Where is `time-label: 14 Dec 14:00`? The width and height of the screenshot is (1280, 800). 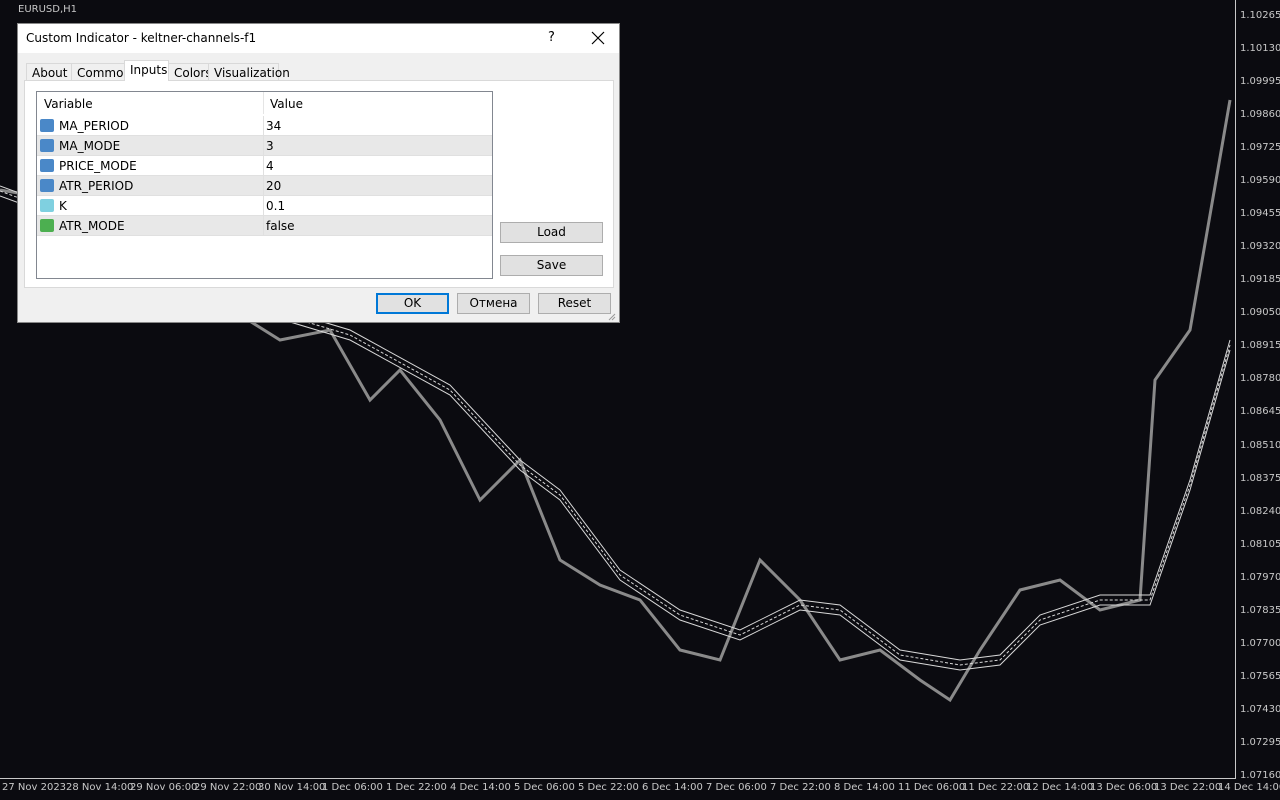
time-label: 14 Dec 14:00 is located at coordinates (1249, 787).